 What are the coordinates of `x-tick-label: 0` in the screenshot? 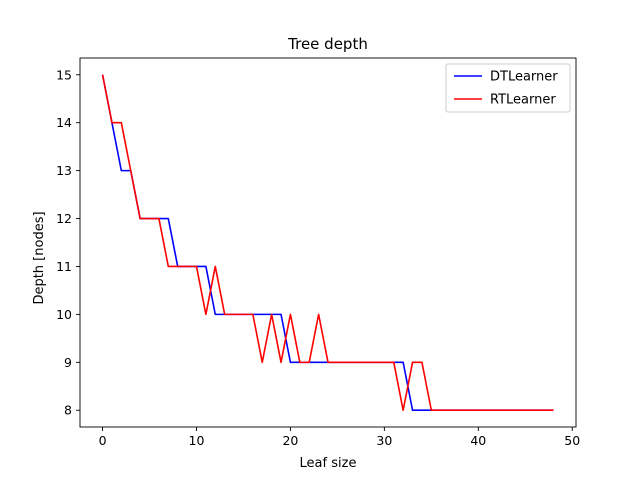 It's located at (103, 440).